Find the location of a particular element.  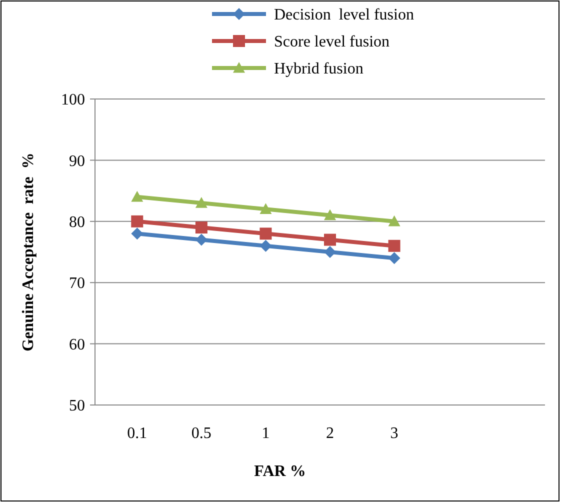

legend-label: Hybrid fusion is located at coordinates (319, 69).